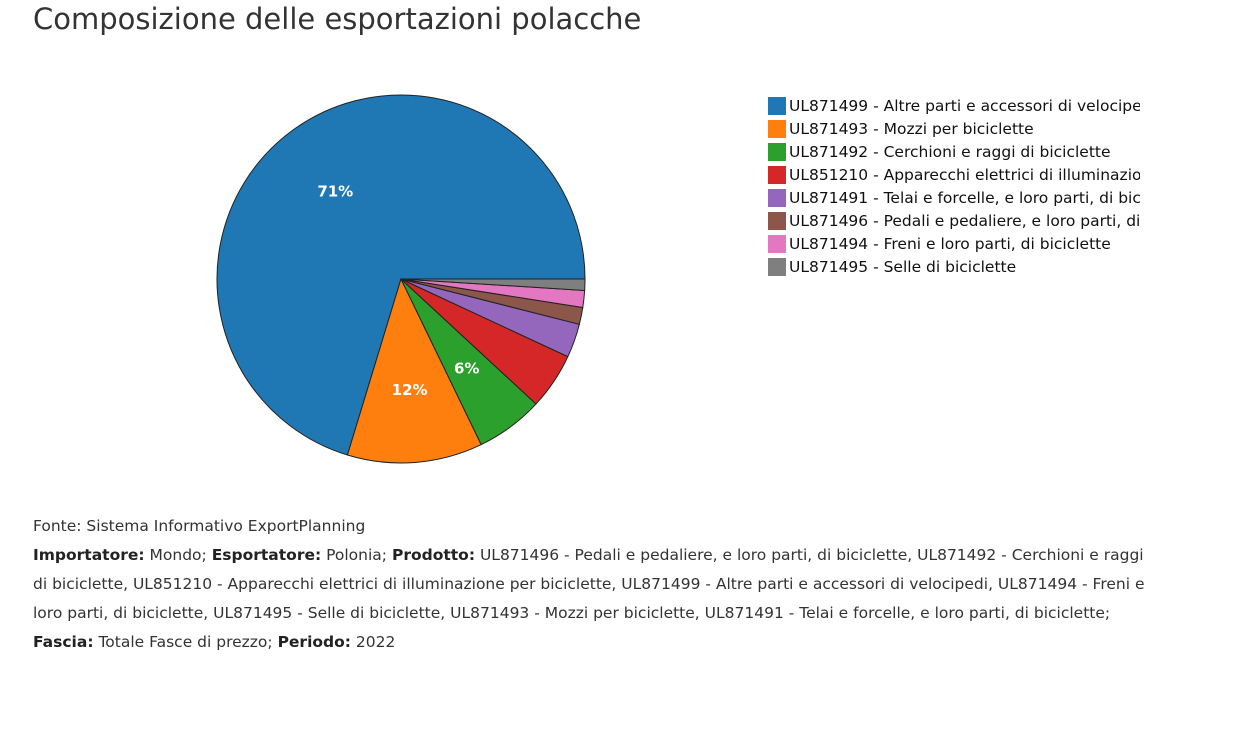 Image resolution: width=1256 pixels, height=732 pixels. What do you see at coordinates (903, 266) in the screenshot?
I see `legend-label: UL871495 - Selle di biciclette` at bounding box center [903, 266].